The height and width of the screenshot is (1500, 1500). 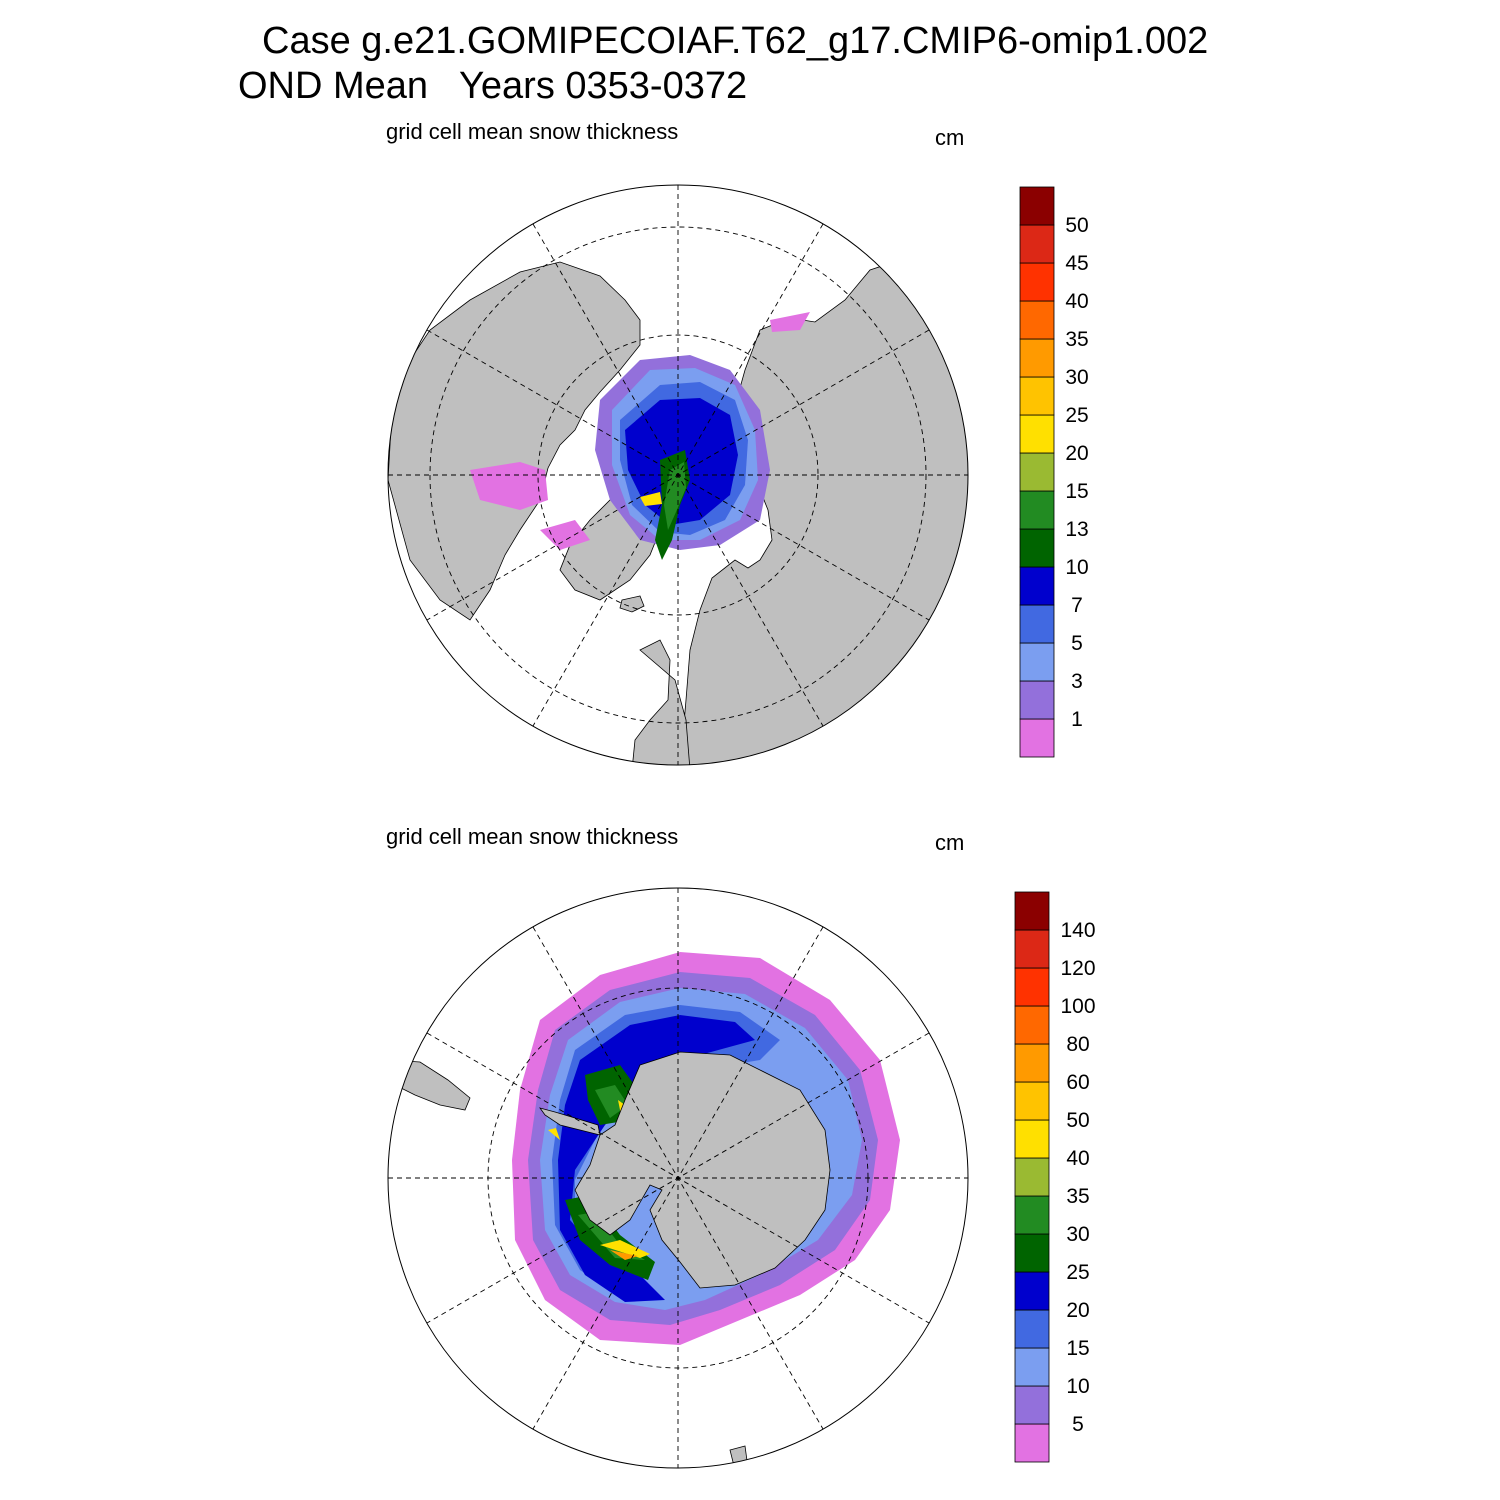 What do you see at coordinates (1077, 1196) in the screenshot?
I see `sh-colorbar-tick-label: 35` at bounding box center [1077, 1196].